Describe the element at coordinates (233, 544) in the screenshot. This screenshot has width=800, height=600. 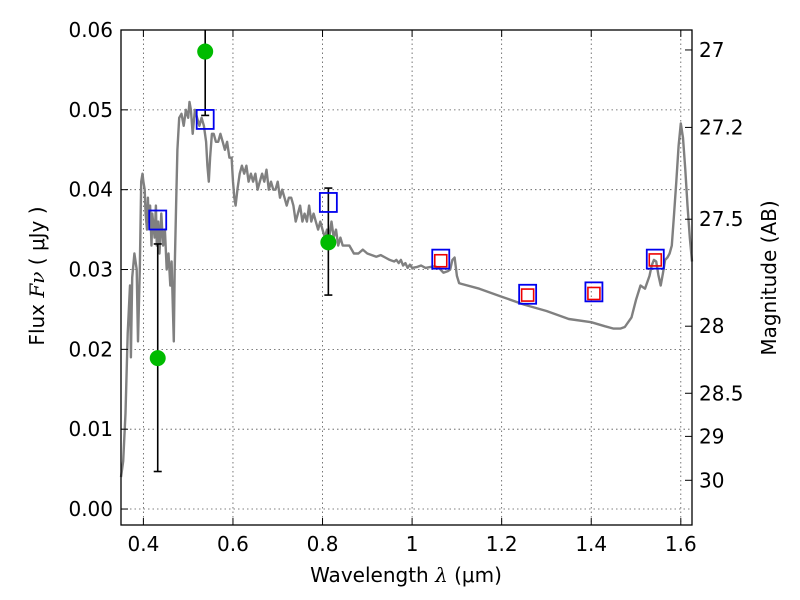
I see `x-tick-label: 0.6` at that location.